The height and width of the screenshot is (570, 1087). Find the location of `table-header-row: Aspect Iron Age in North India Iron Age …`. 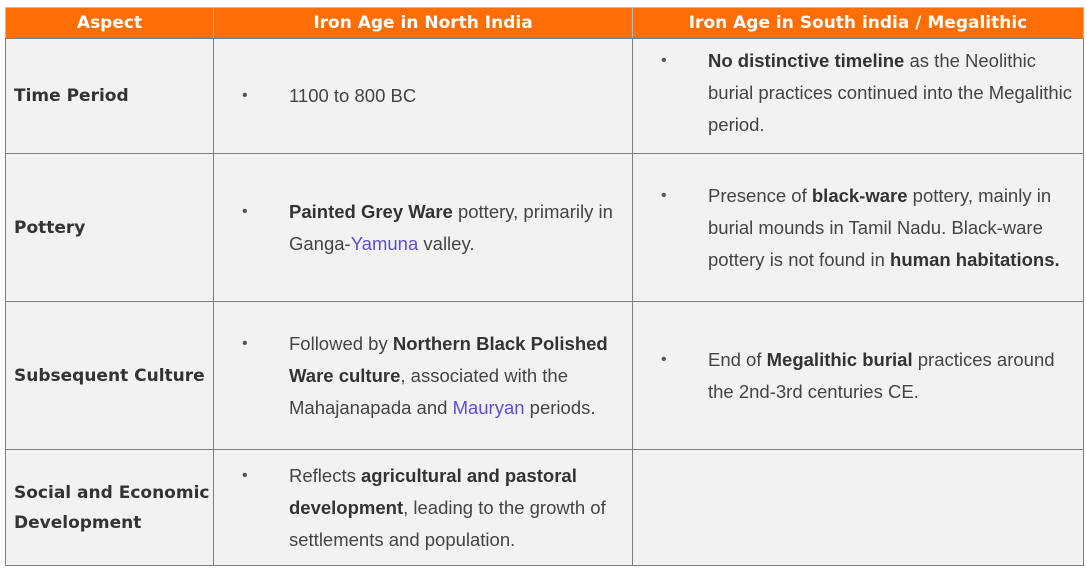

table-header-row: Aspect Iron Age in North India Iron Age … is located at coordinates (544, 23).